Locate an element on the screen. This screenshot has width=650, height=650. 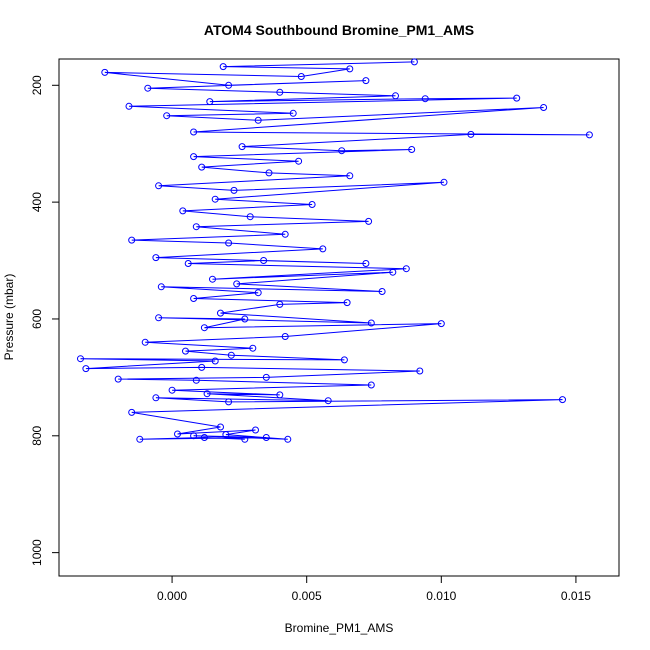
x-axis-label: Bromine_PM1_AMS is located at coordinates (339, 628).